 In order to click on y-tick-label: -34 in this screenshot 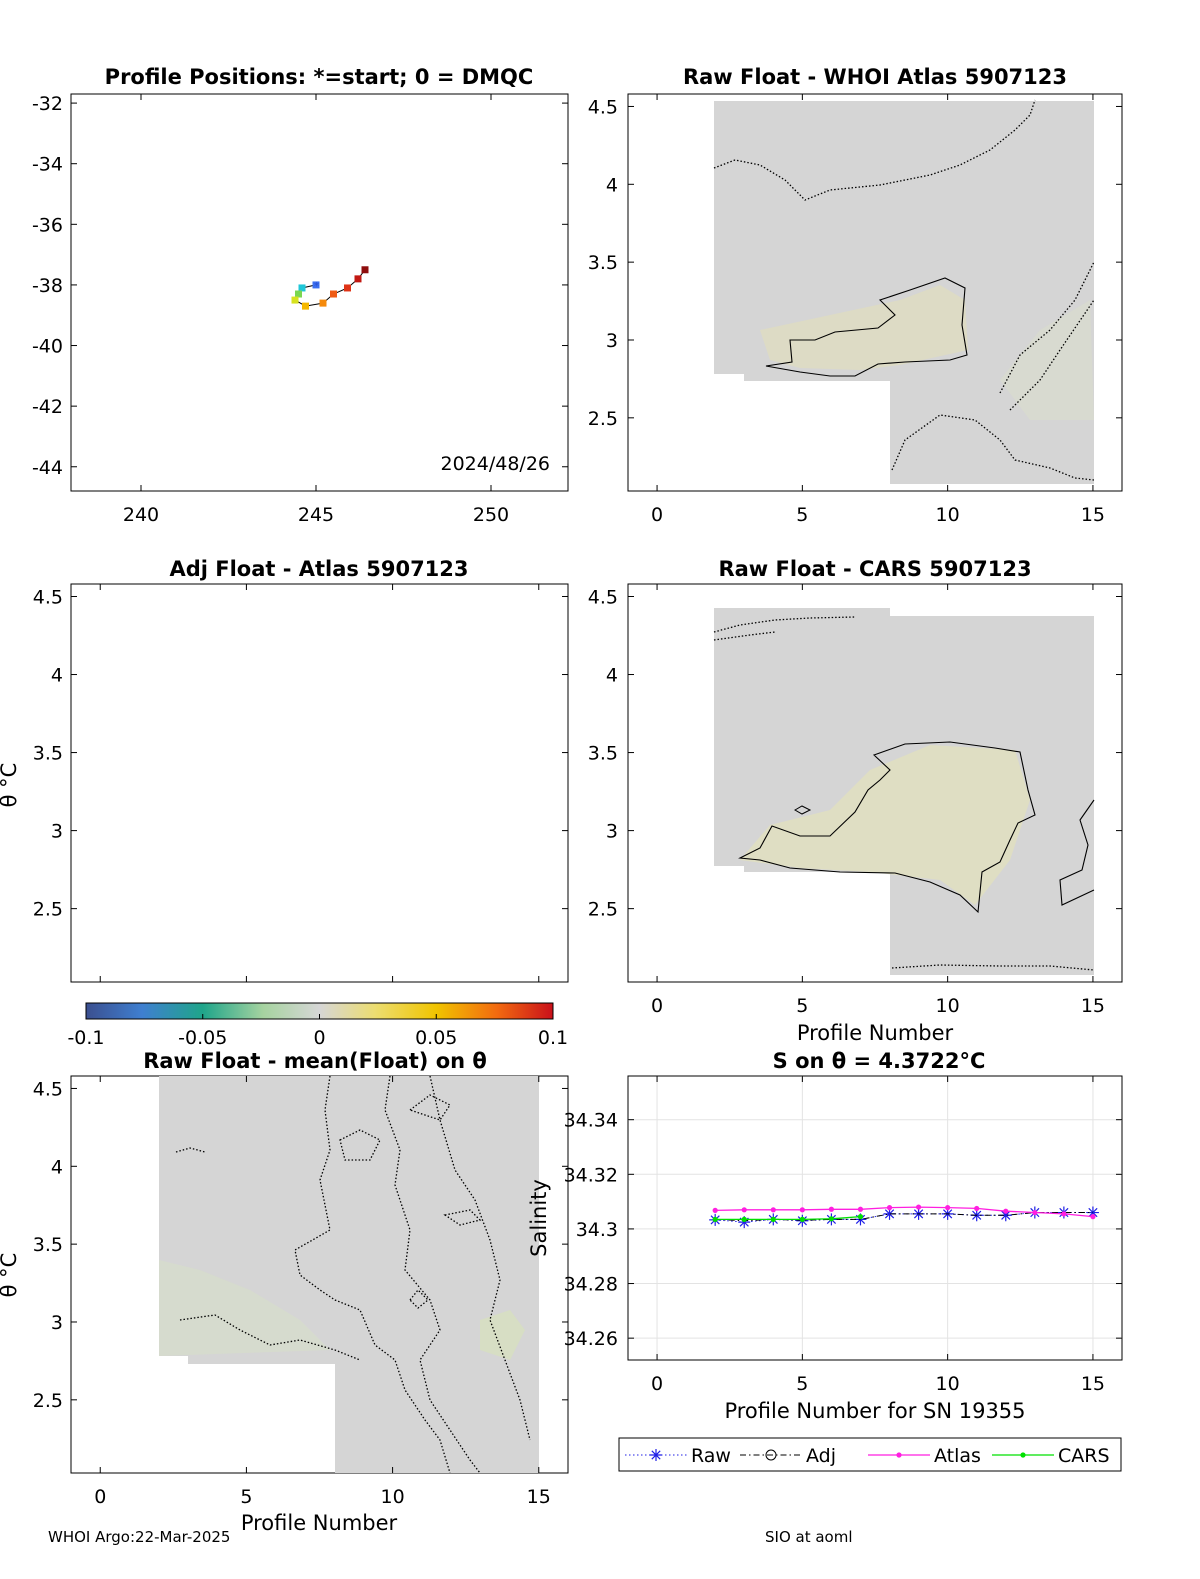, I will do `click(47, 165)`.